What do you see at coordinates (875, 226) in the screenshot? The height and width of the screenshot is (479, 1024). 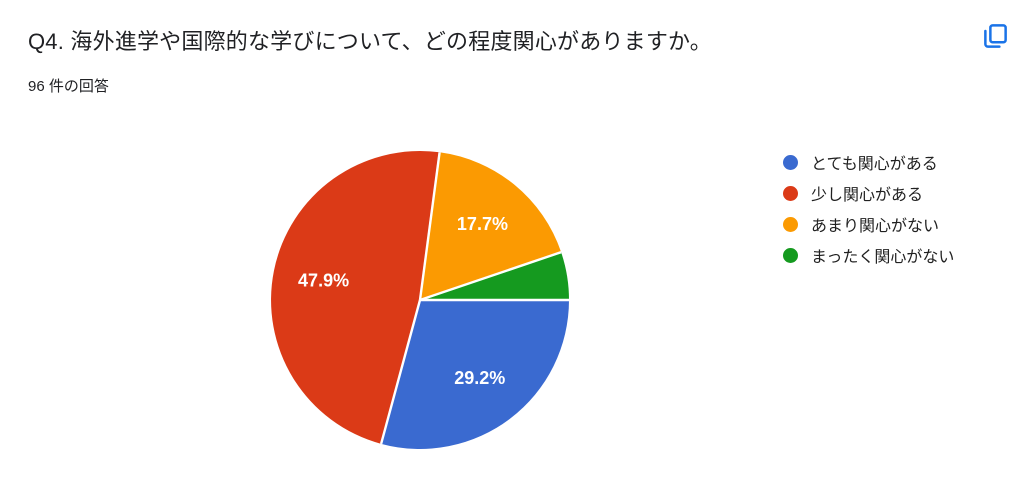 I see `legend-label-3: あまり関心がない` at bounding box center [875, 226].